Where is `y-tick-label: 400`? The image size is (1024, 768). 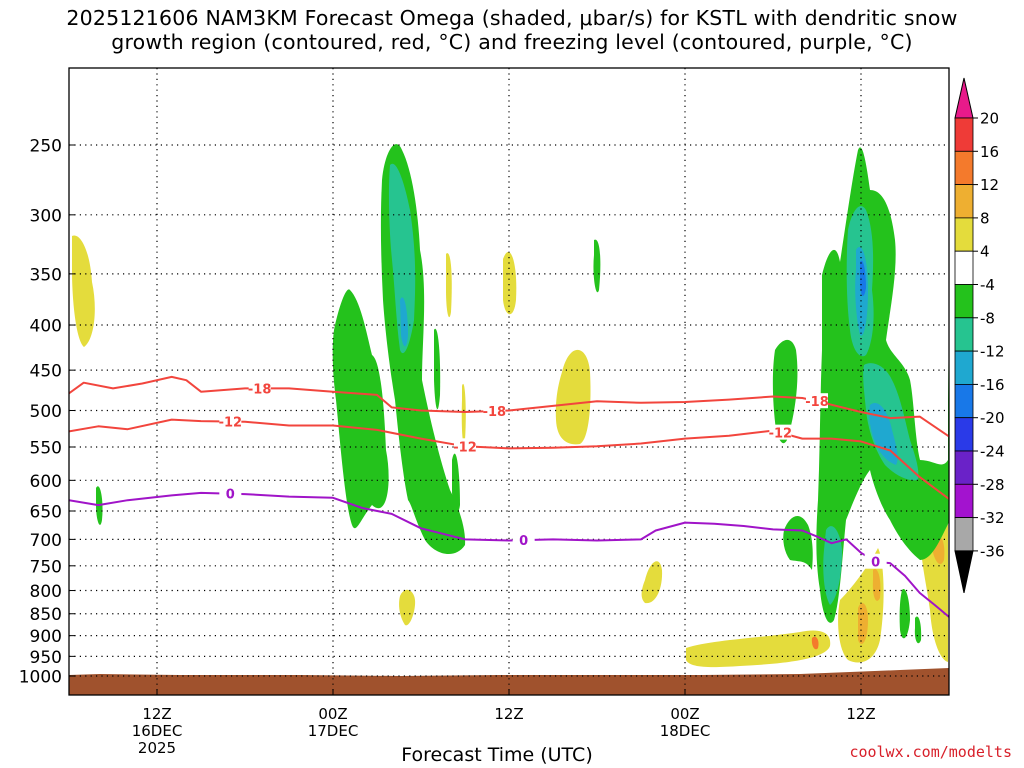
y-tick-label: 400 is located at coordinates (46, 327).